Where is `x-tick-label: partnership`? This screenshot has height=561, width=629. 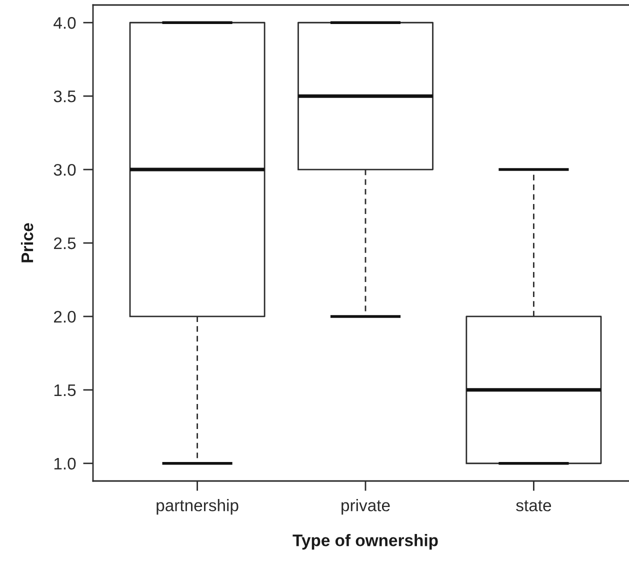
x-tick-label: partnership is located at coordinates (197, 507).